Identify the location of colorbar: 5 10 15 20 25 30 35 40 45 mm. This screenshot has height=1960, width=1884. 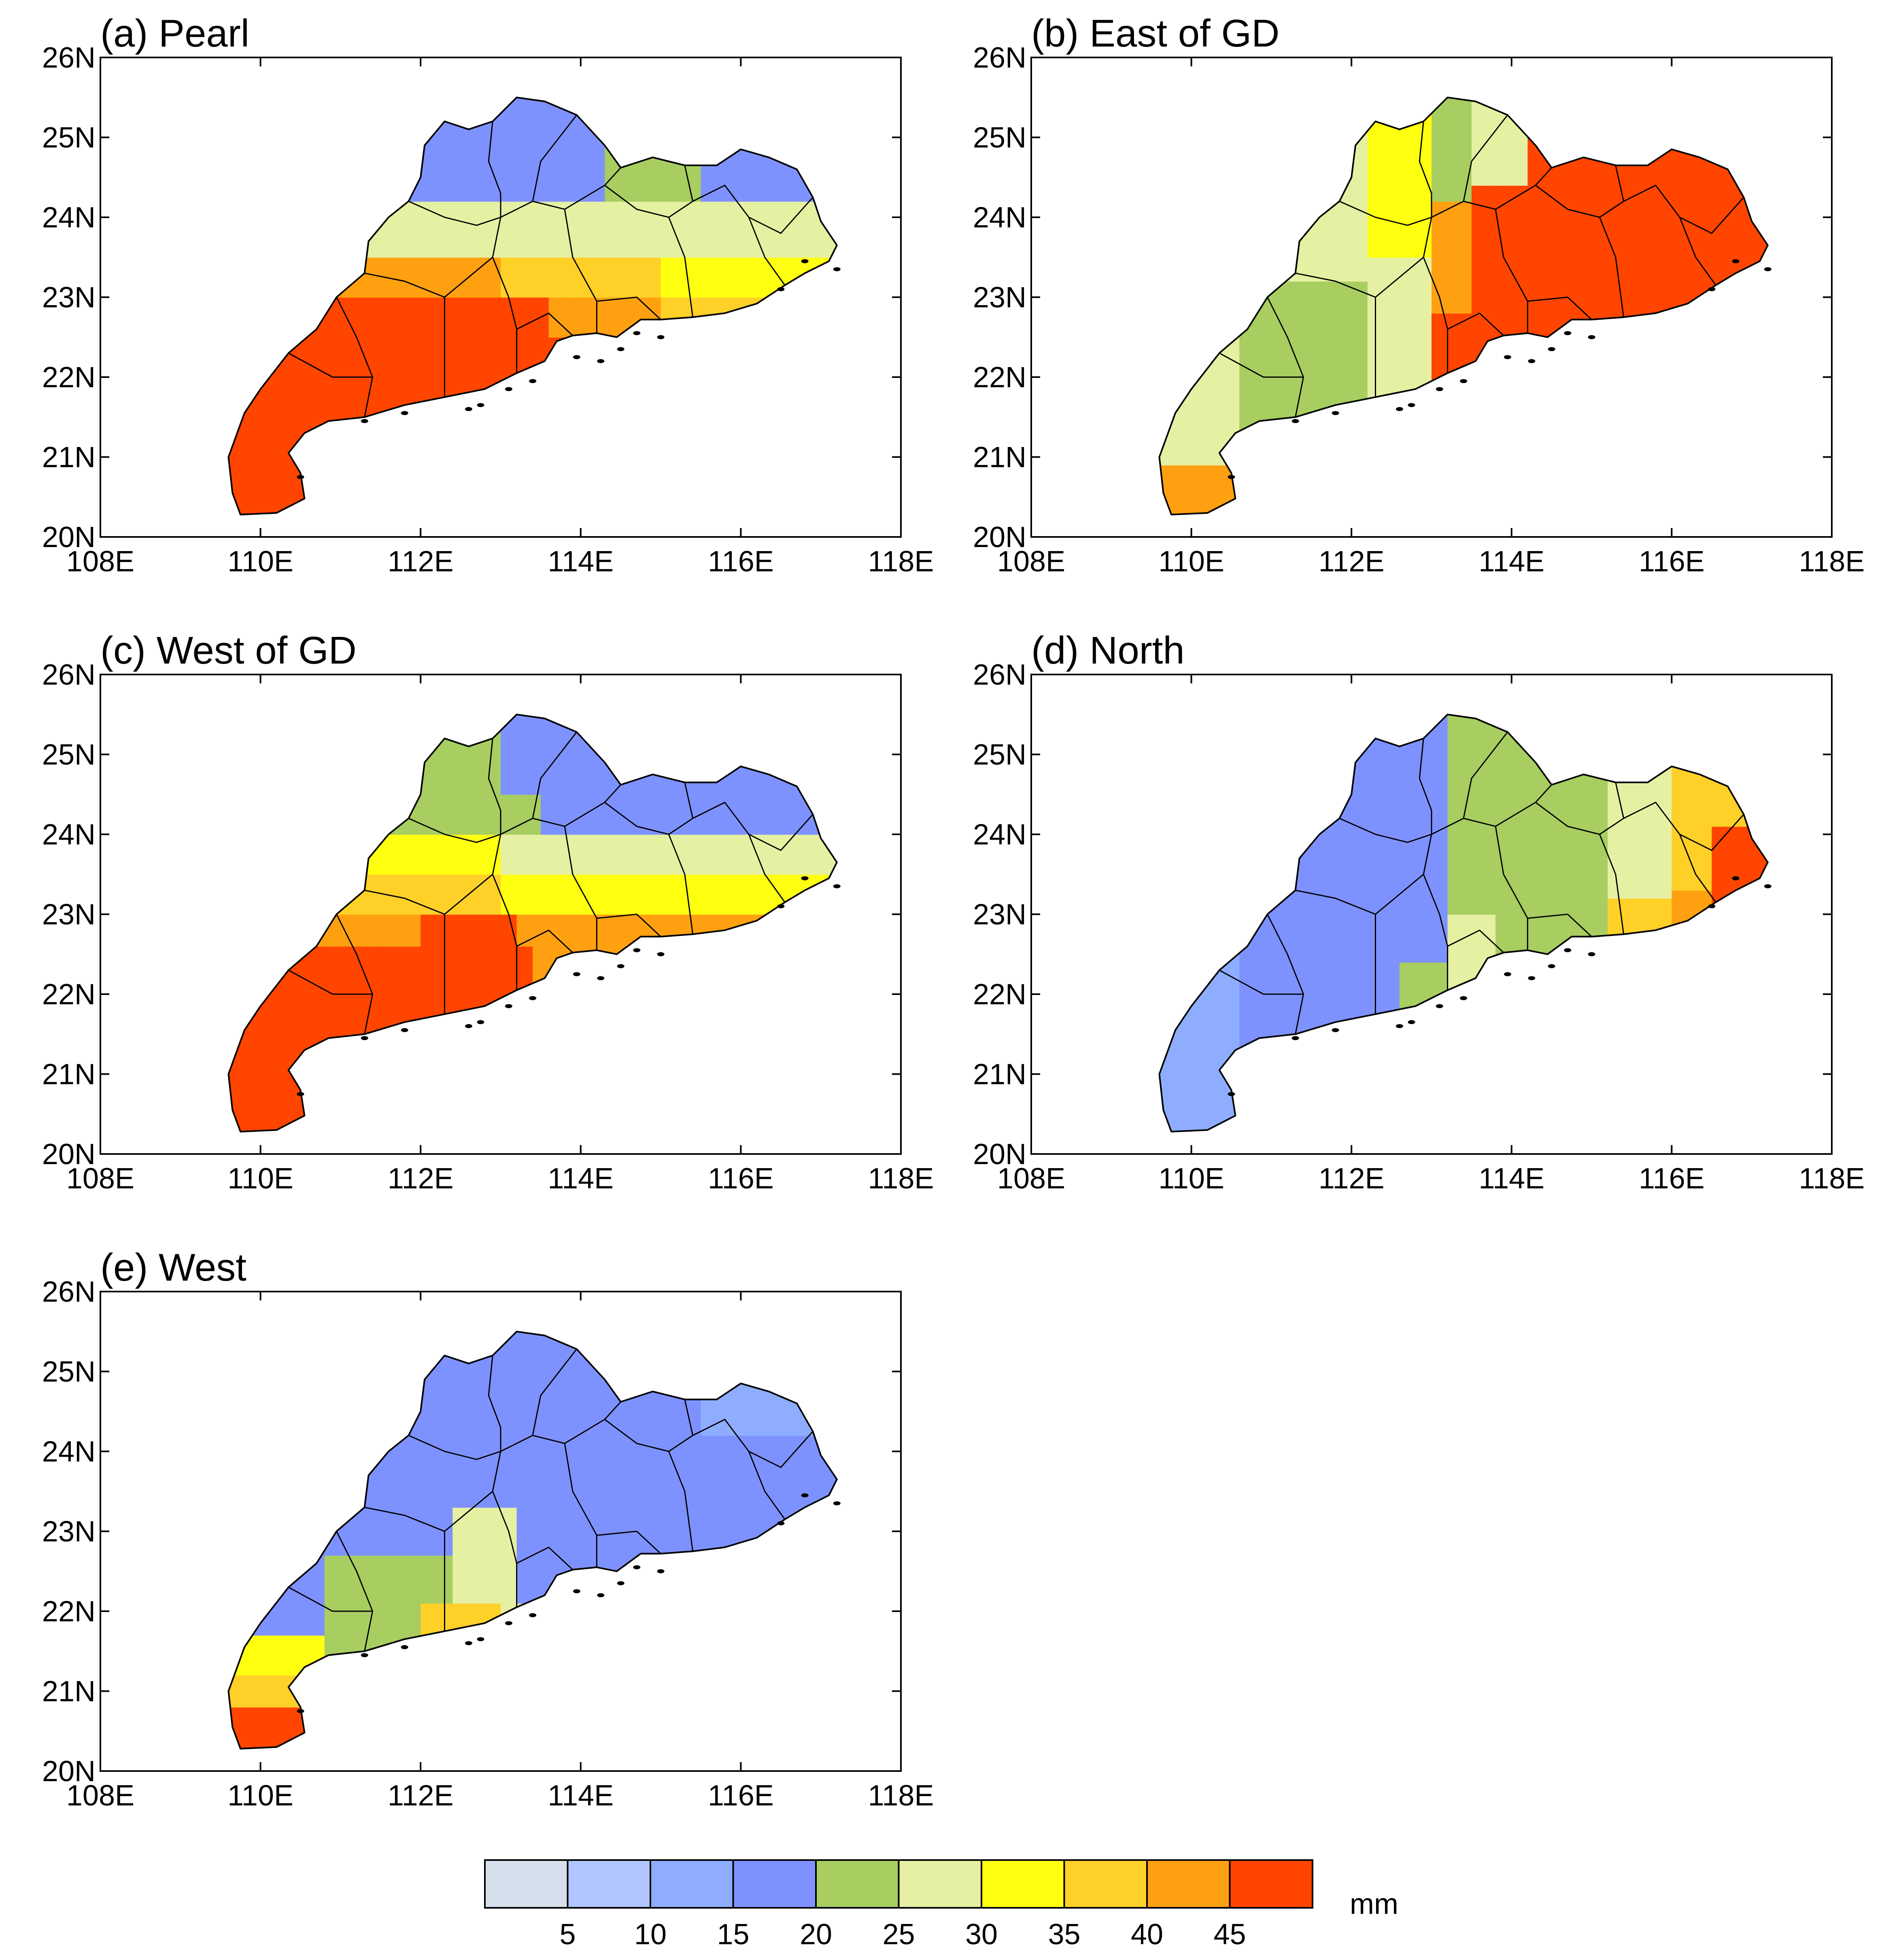
(941, 1905).